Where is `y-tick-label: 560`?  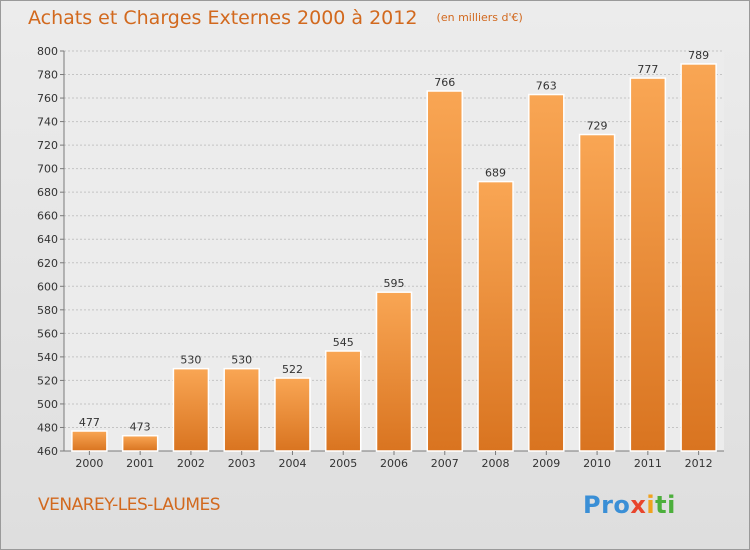
y-tick-label: 560 is located at coordinates (47, 333).